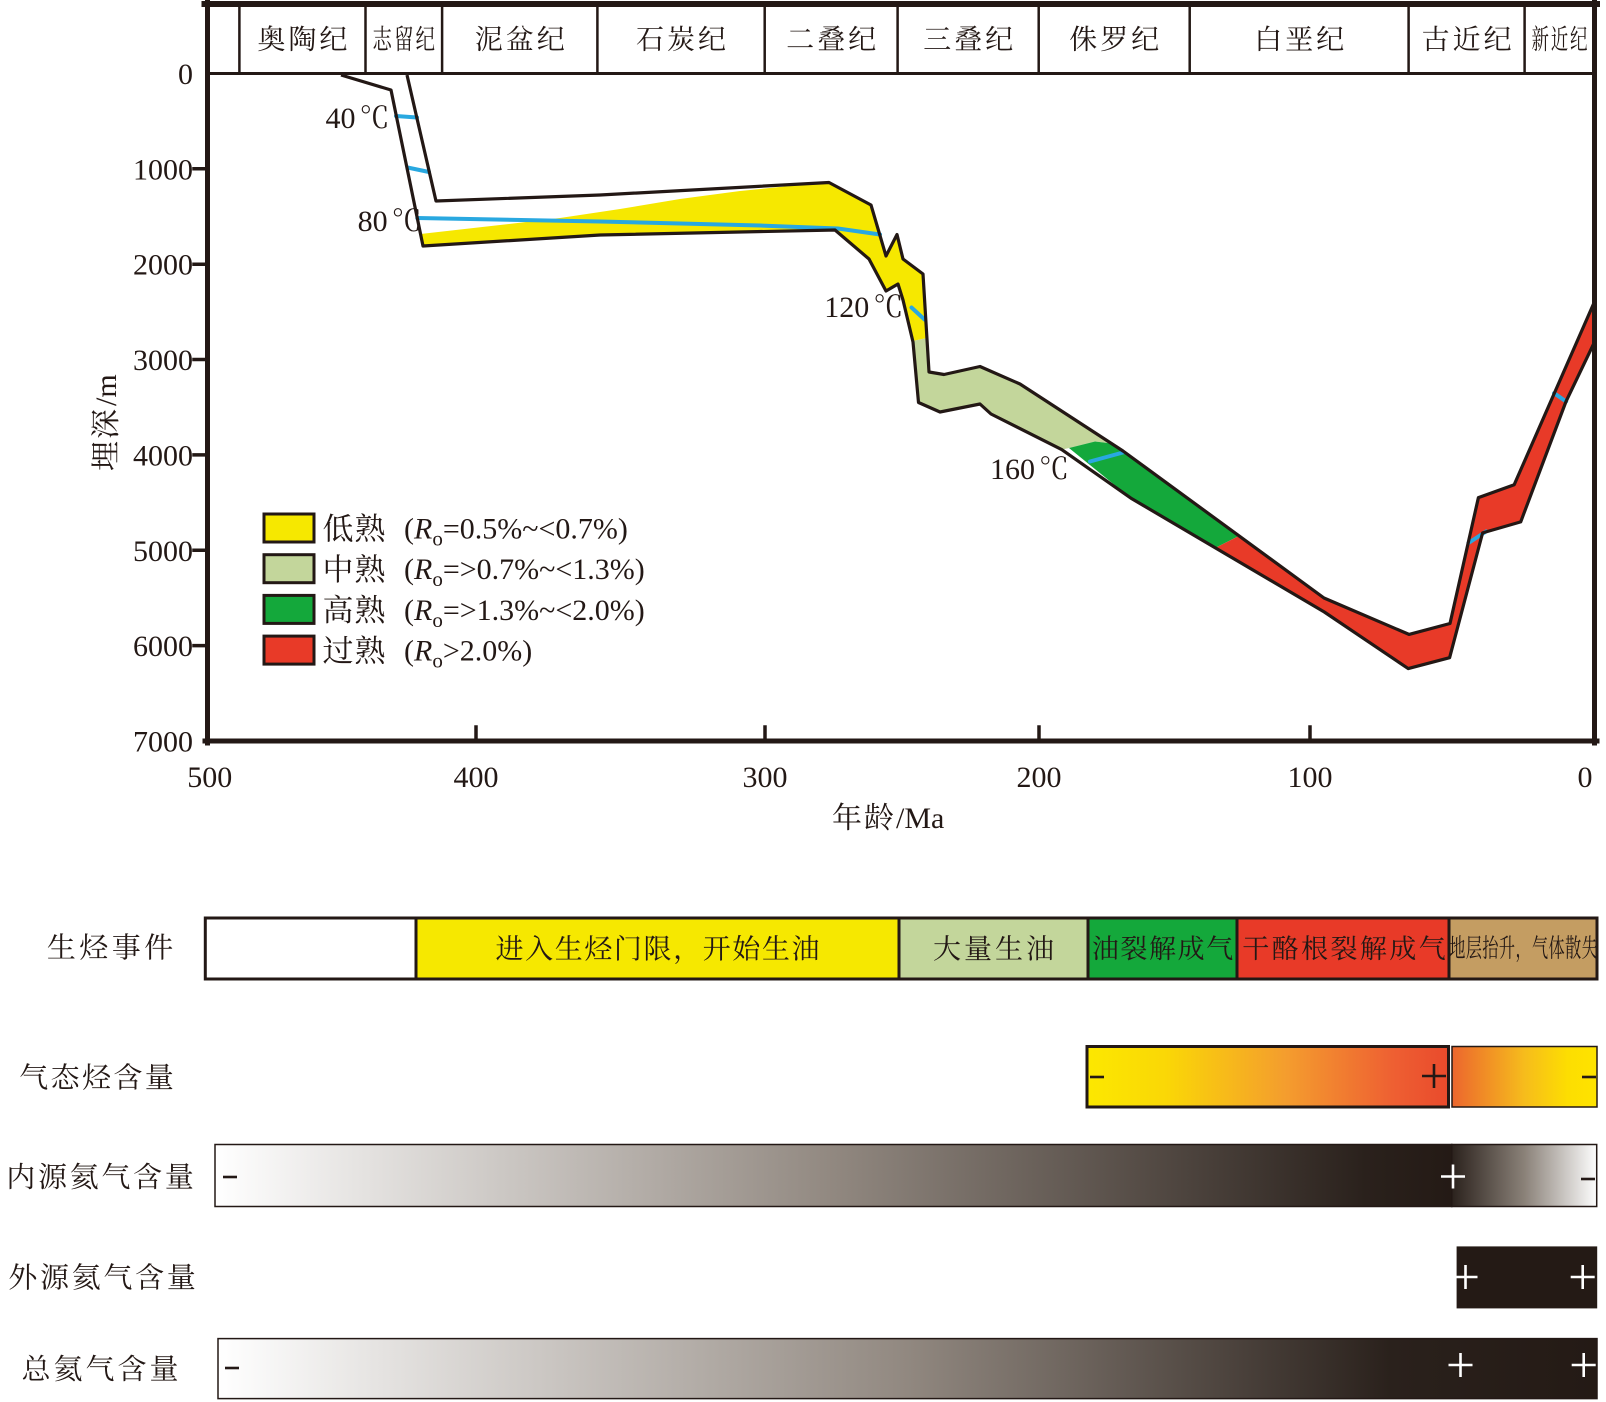  Describe the element at coordinates (209, 777) in the screenshot. I see `svg-text: 500` at that location.